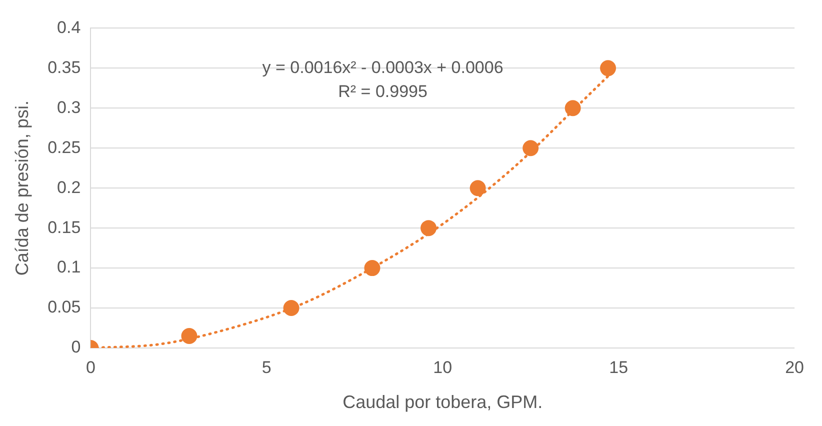 Image resolution: width=822 pixels, height=426 pixels. What do you see at coordinates (64, 227) in the screenshot?
I see `y-tick-label: 0.15` at bounding box center [64, 227].